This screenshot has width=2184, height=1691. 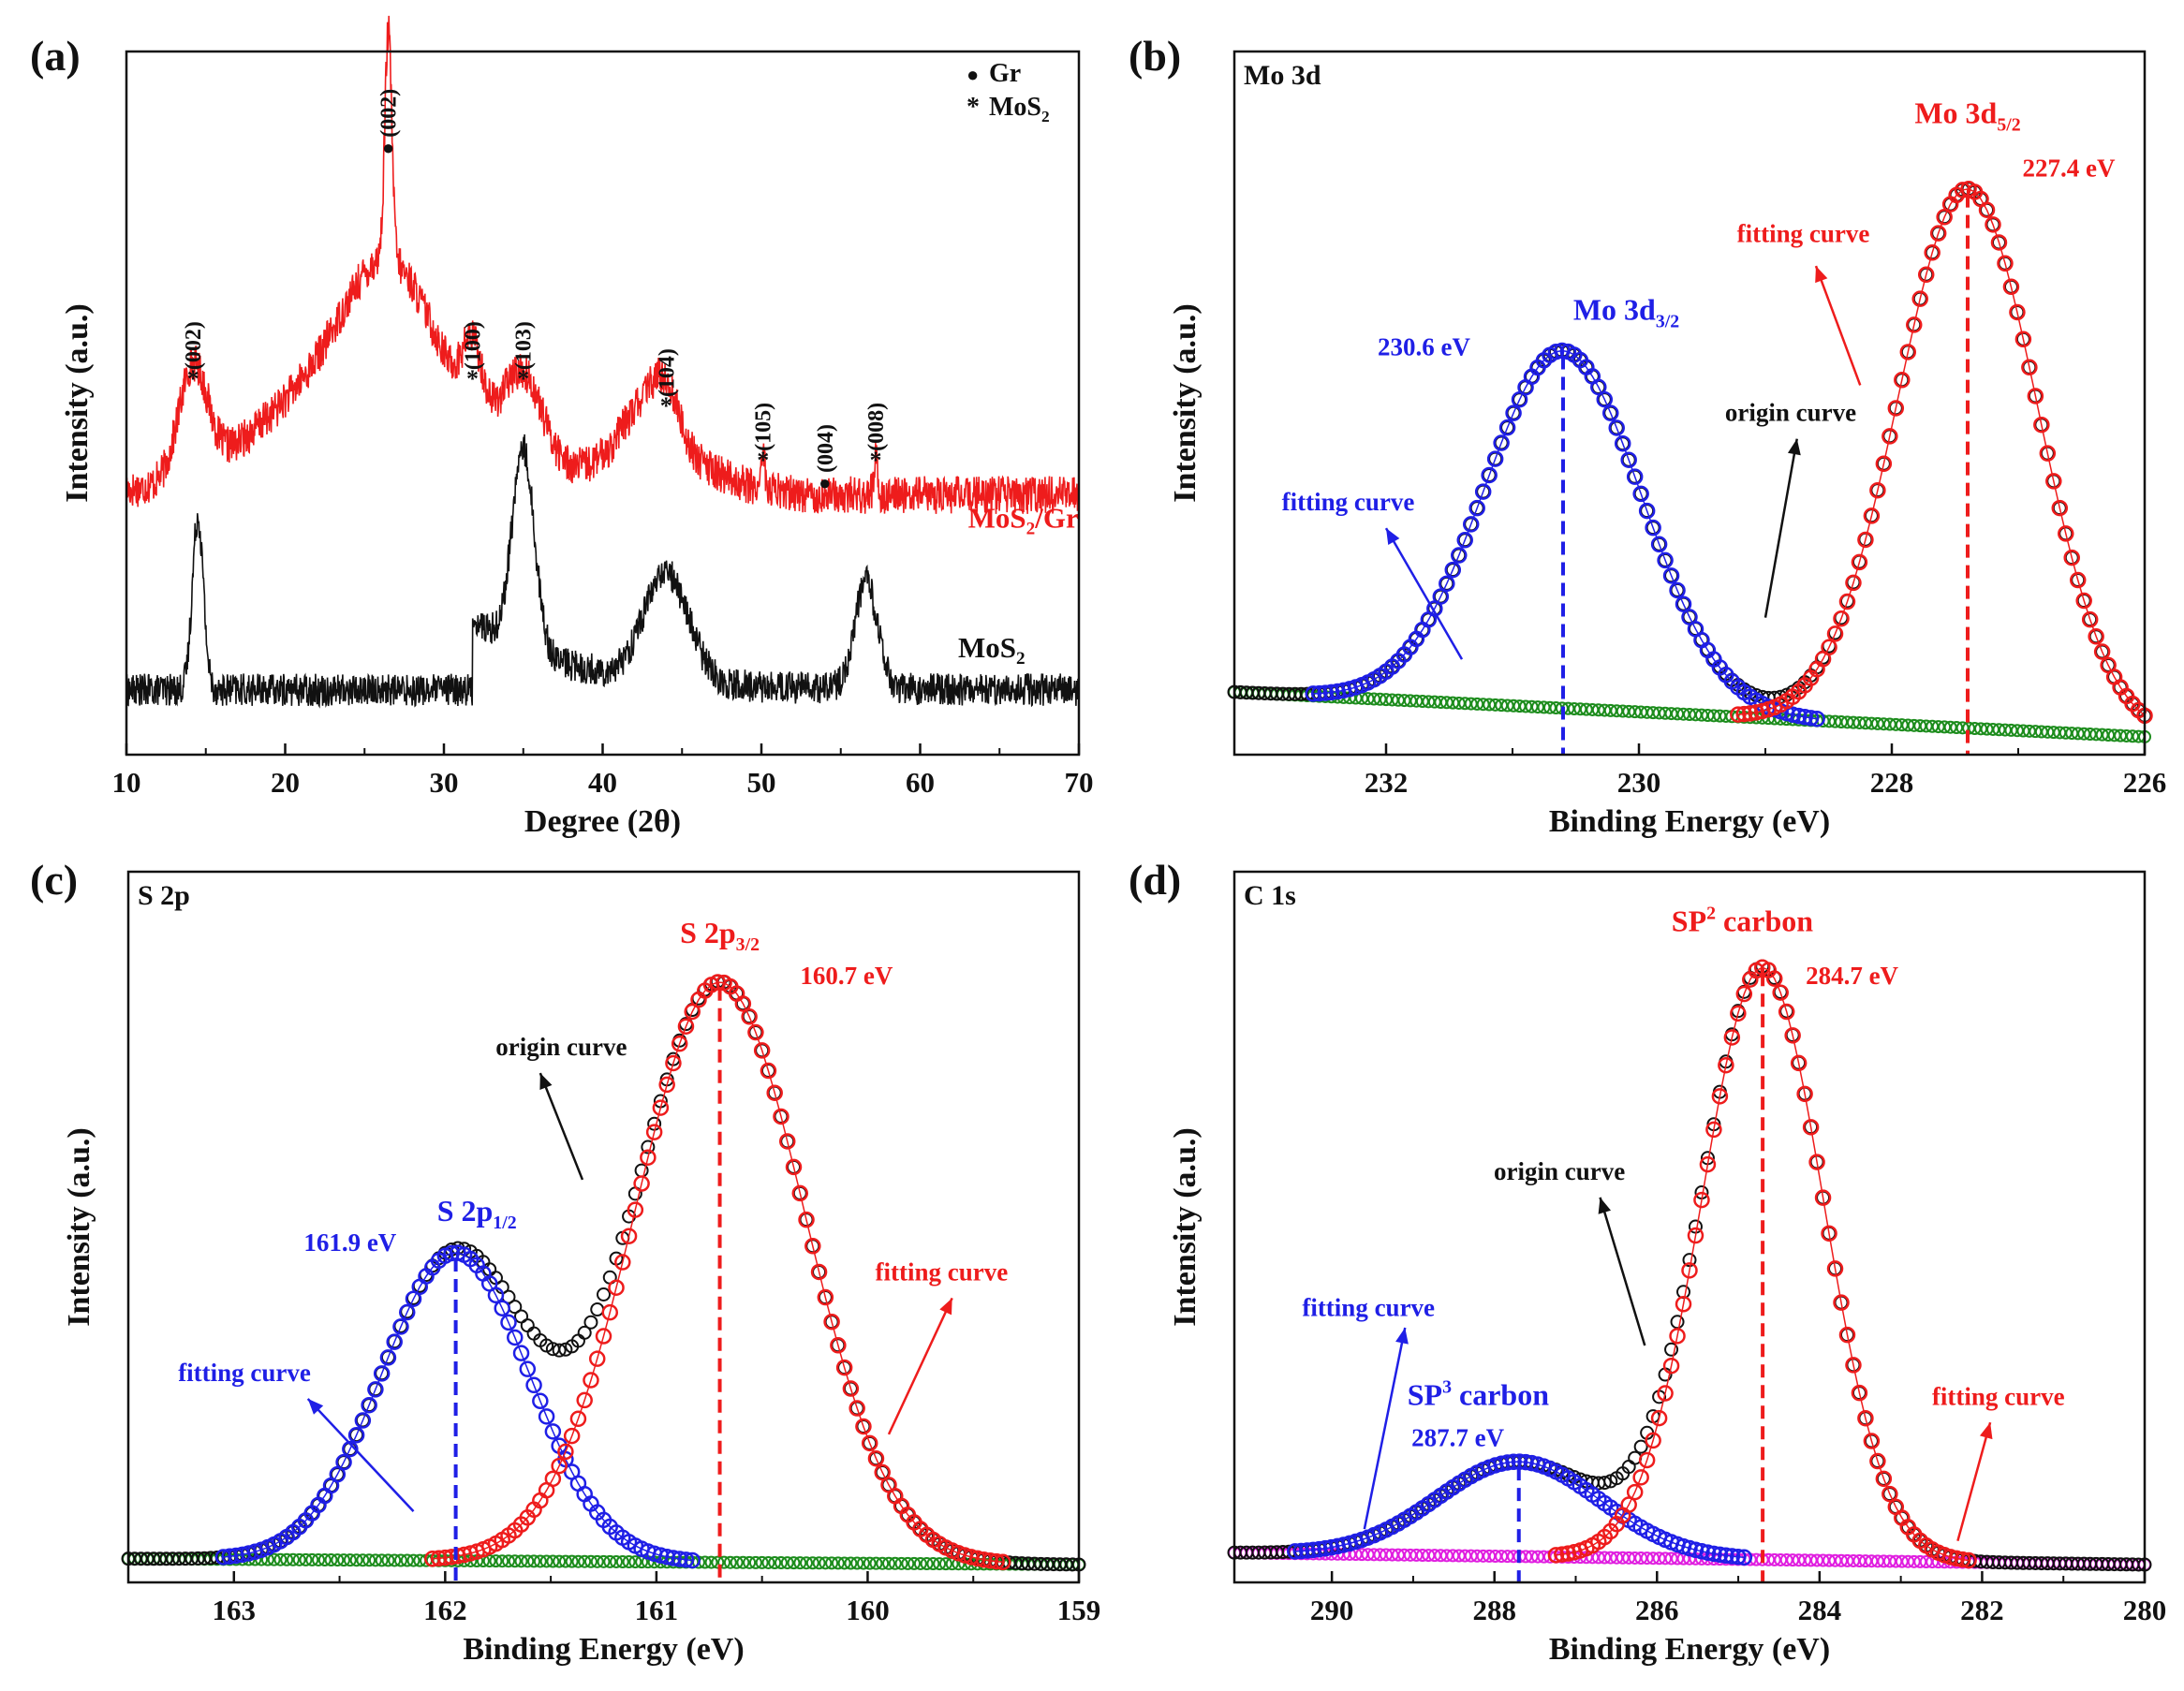 What do you see at coordinates (667, 373) in the screenshot?
I see `peak-hkl-label: (104)` at bounding box center [667, 373].